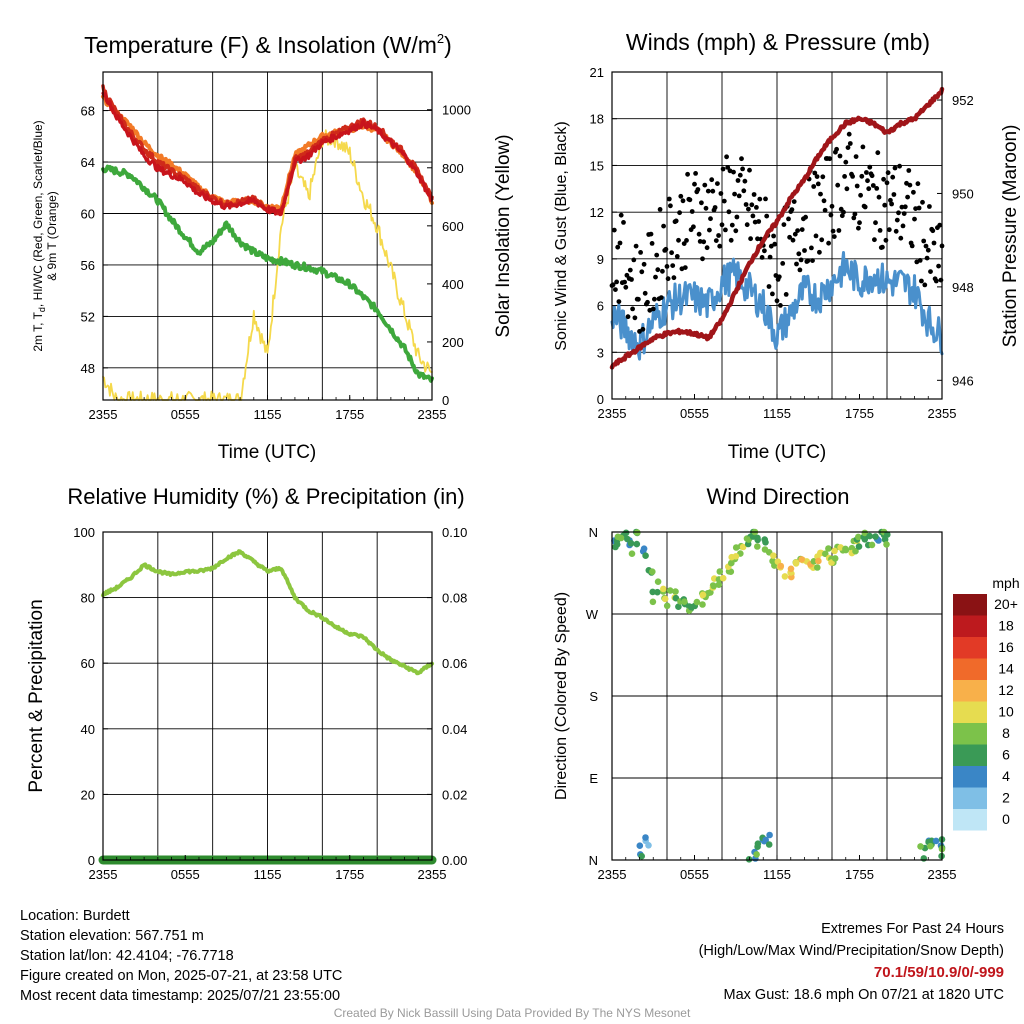 Image resolution: width=1024 pixels, height=1024 pixels. What do you see at coordinates (963, 380) in the screenshot?
I see `right-tick-label: 946` at bounding box center [963, 380].